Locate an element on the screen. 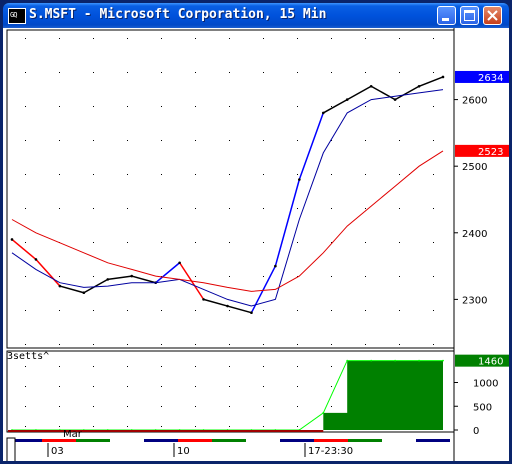 This screenshot has width=512, height=464. y-tick-label: 2600 is located at coordinates (474, 101).